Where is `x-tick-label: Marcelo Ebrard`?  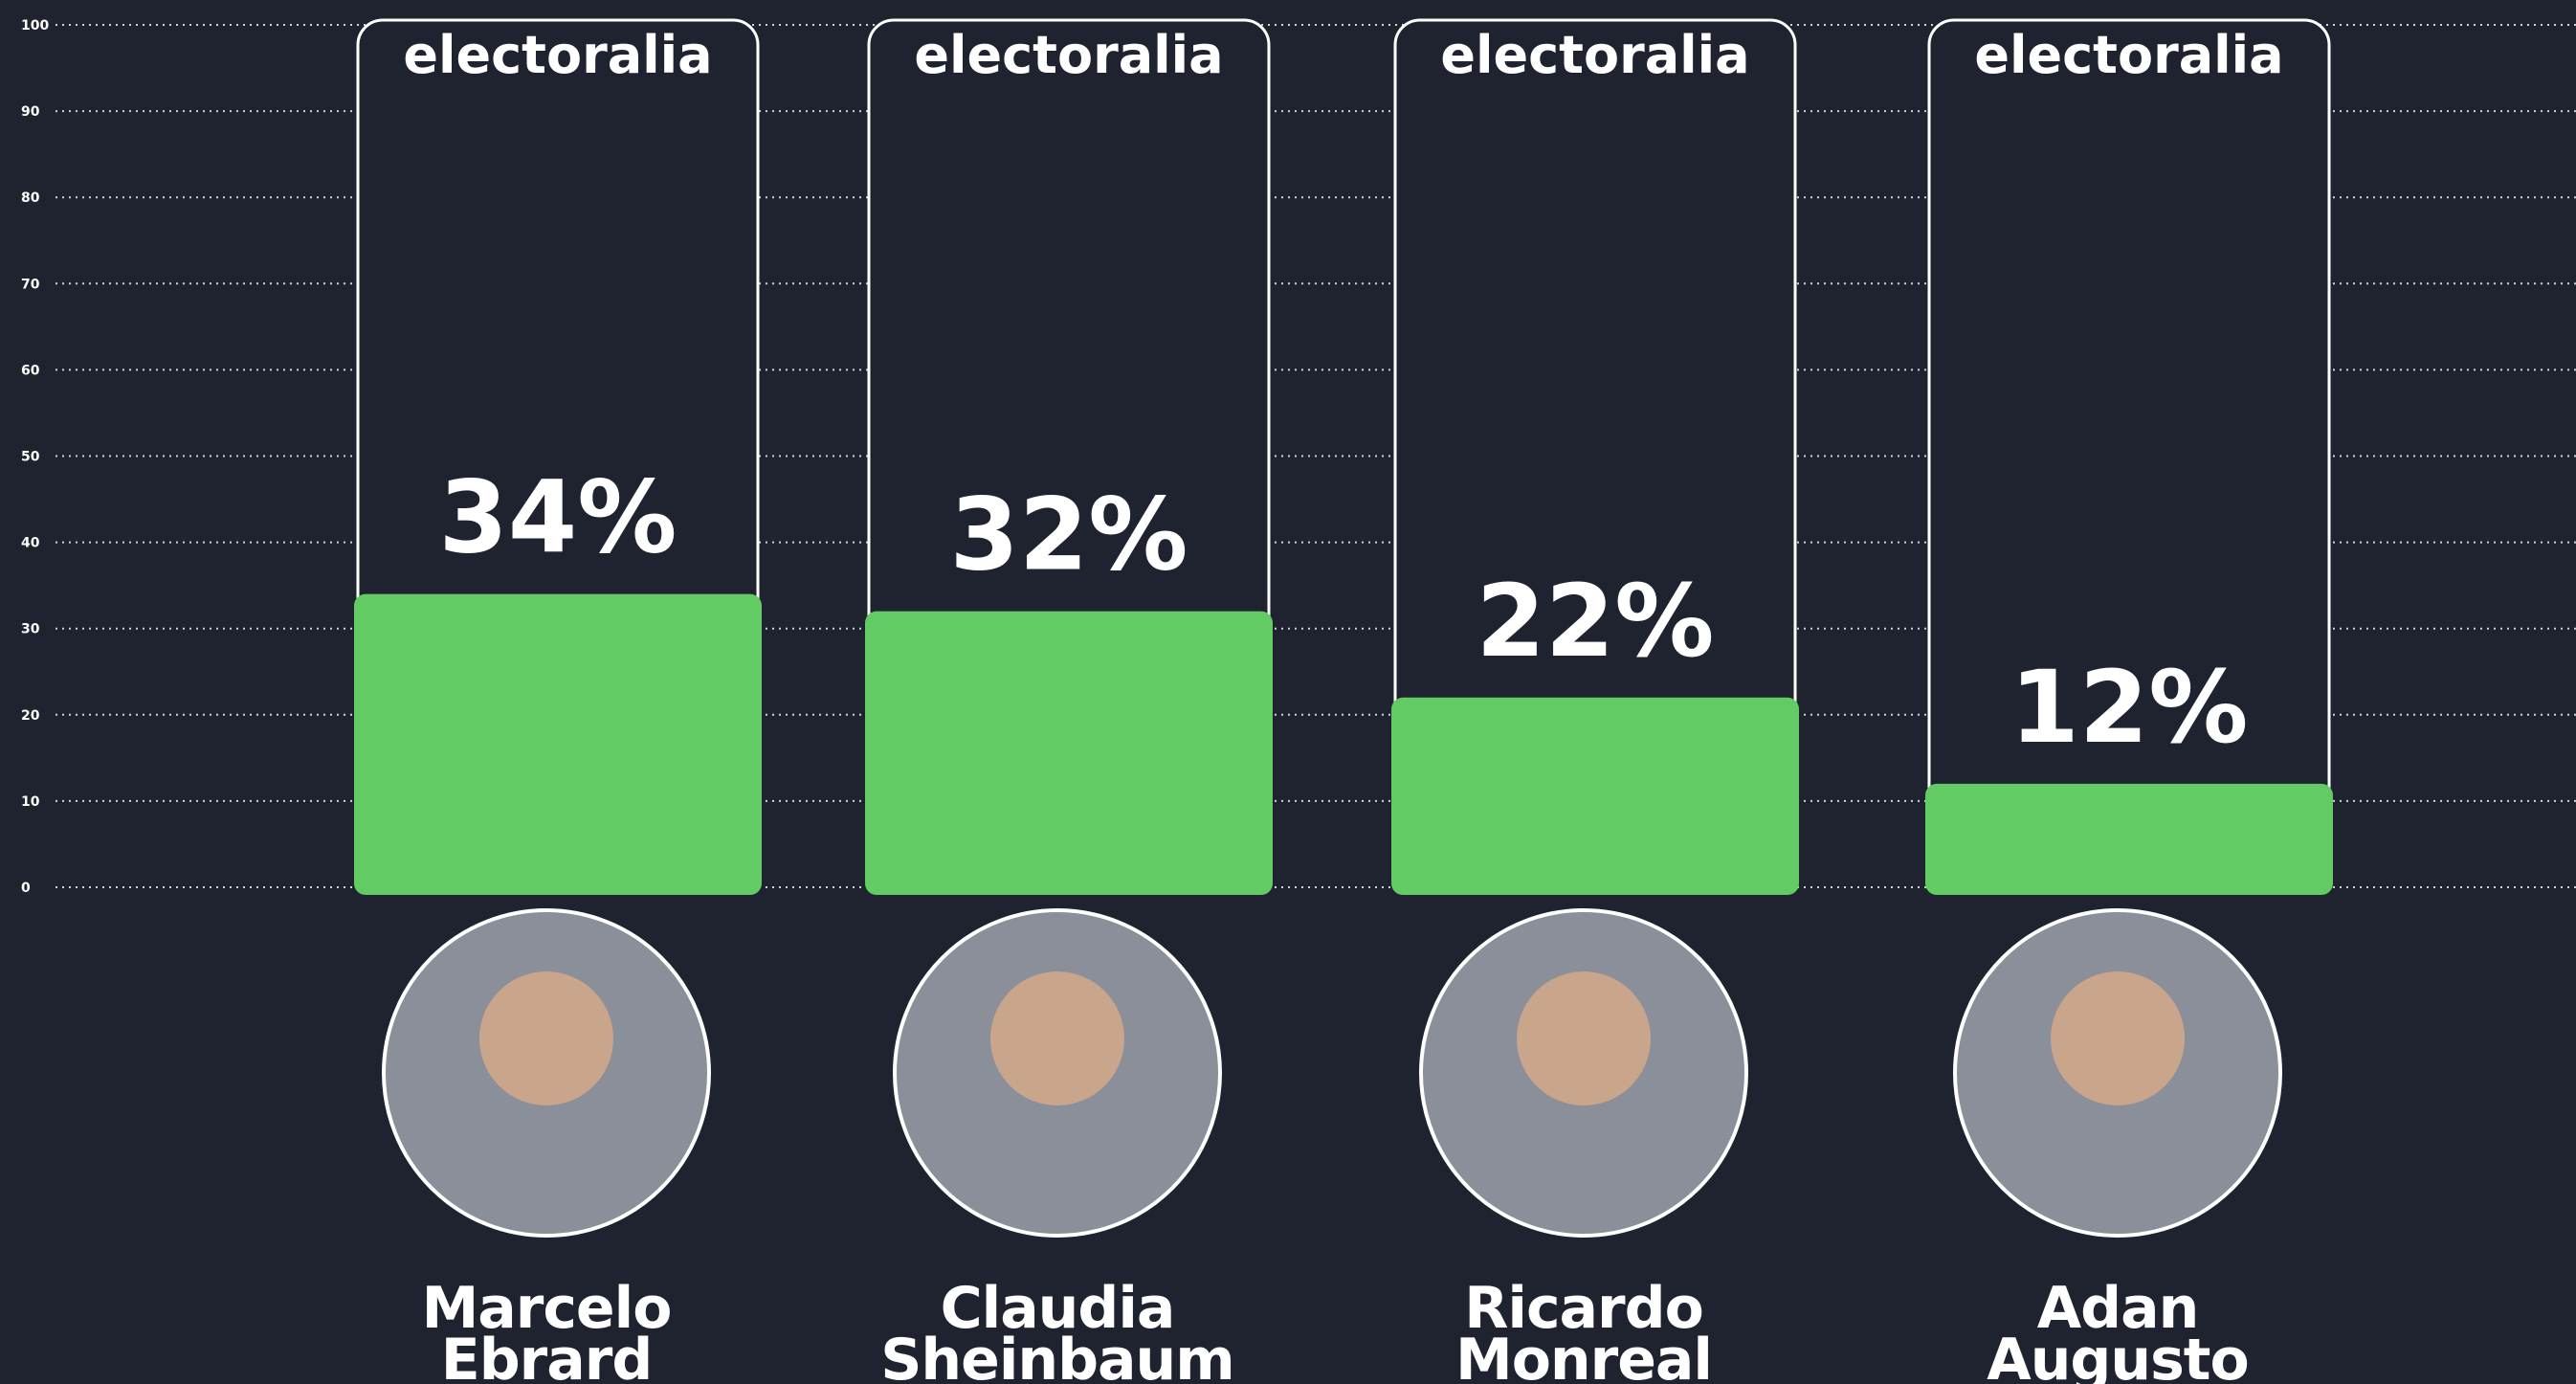 x-tick-label: Marcelo Ebrard is located at coordinates (547, 1329).